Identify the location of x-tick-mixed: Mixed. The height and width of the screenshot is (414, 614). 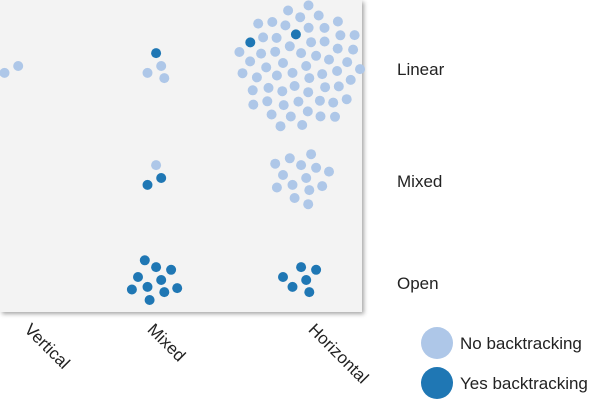
(167, 343).